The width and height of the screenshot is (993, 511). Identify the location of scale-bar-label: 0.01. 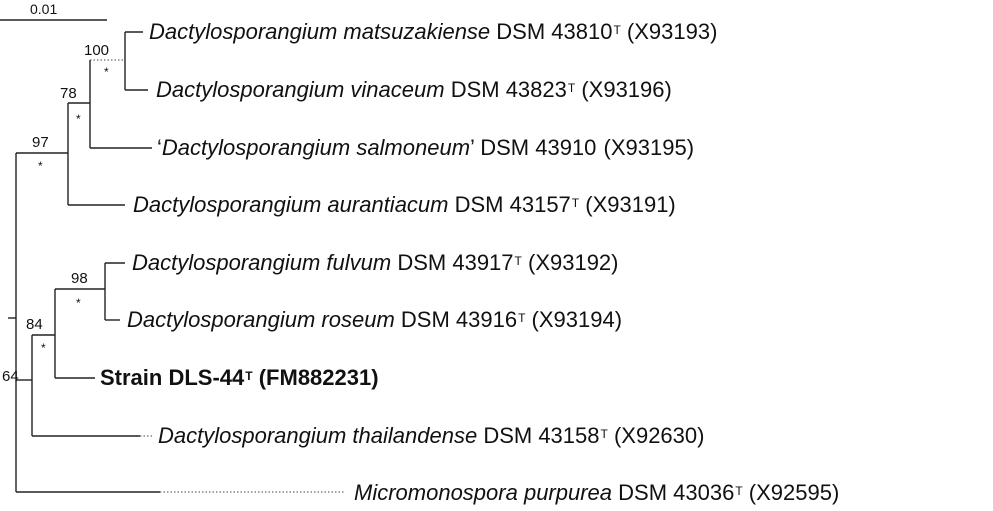
(43, 9).